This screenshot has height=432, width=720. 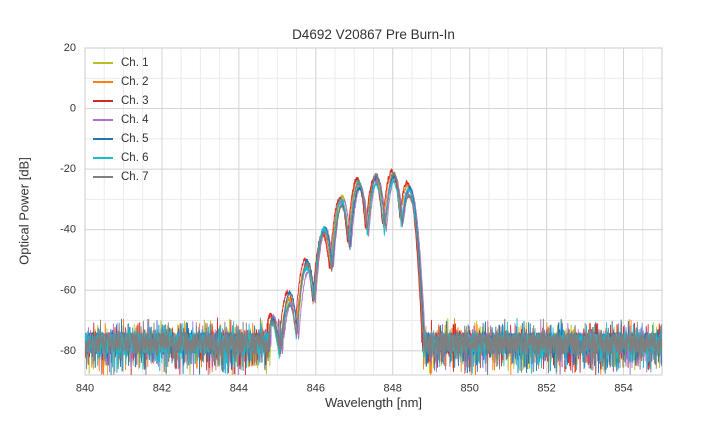 What do you see at coordinates (135, 63) in the screenshot?
I see `legend-label: Ch. 1` at bounding box center [135, 63].